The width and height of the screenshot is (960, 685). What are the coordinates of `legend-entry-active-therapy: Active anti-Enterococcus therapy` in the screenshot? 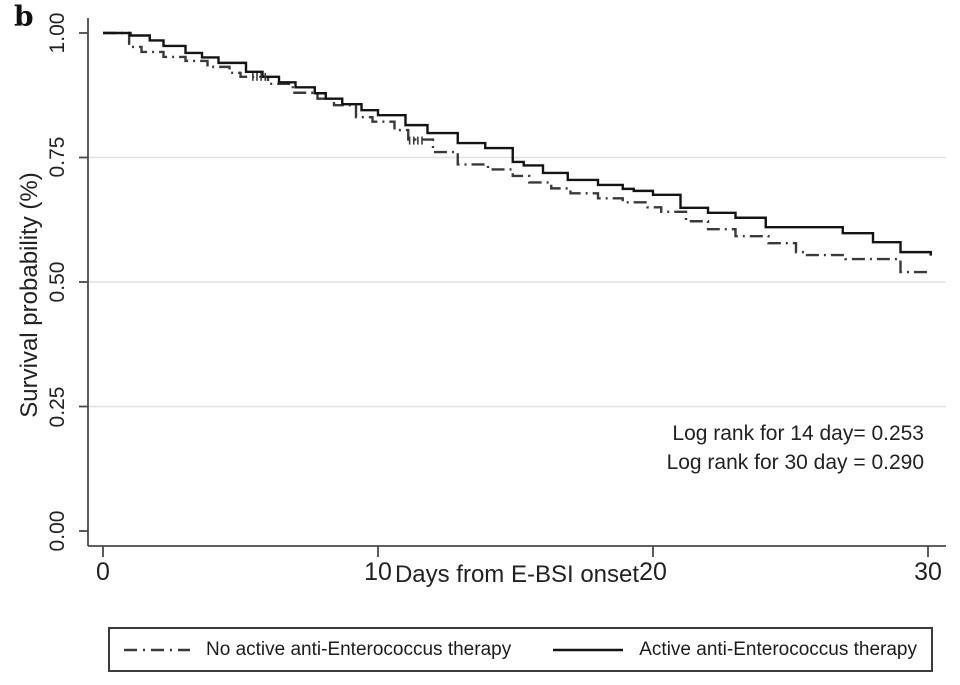 It's located at (734, 650).